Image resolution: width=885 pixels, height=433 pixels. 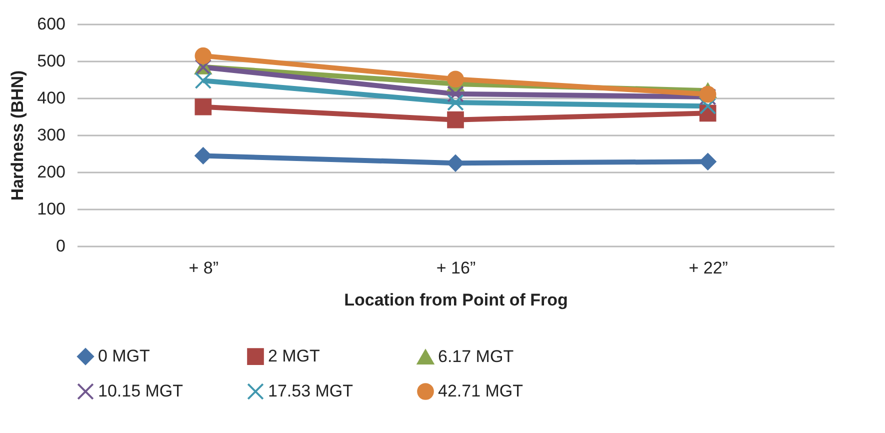 I want to click on legend-label: 17.53 MGT, so click(x=311, y=391).